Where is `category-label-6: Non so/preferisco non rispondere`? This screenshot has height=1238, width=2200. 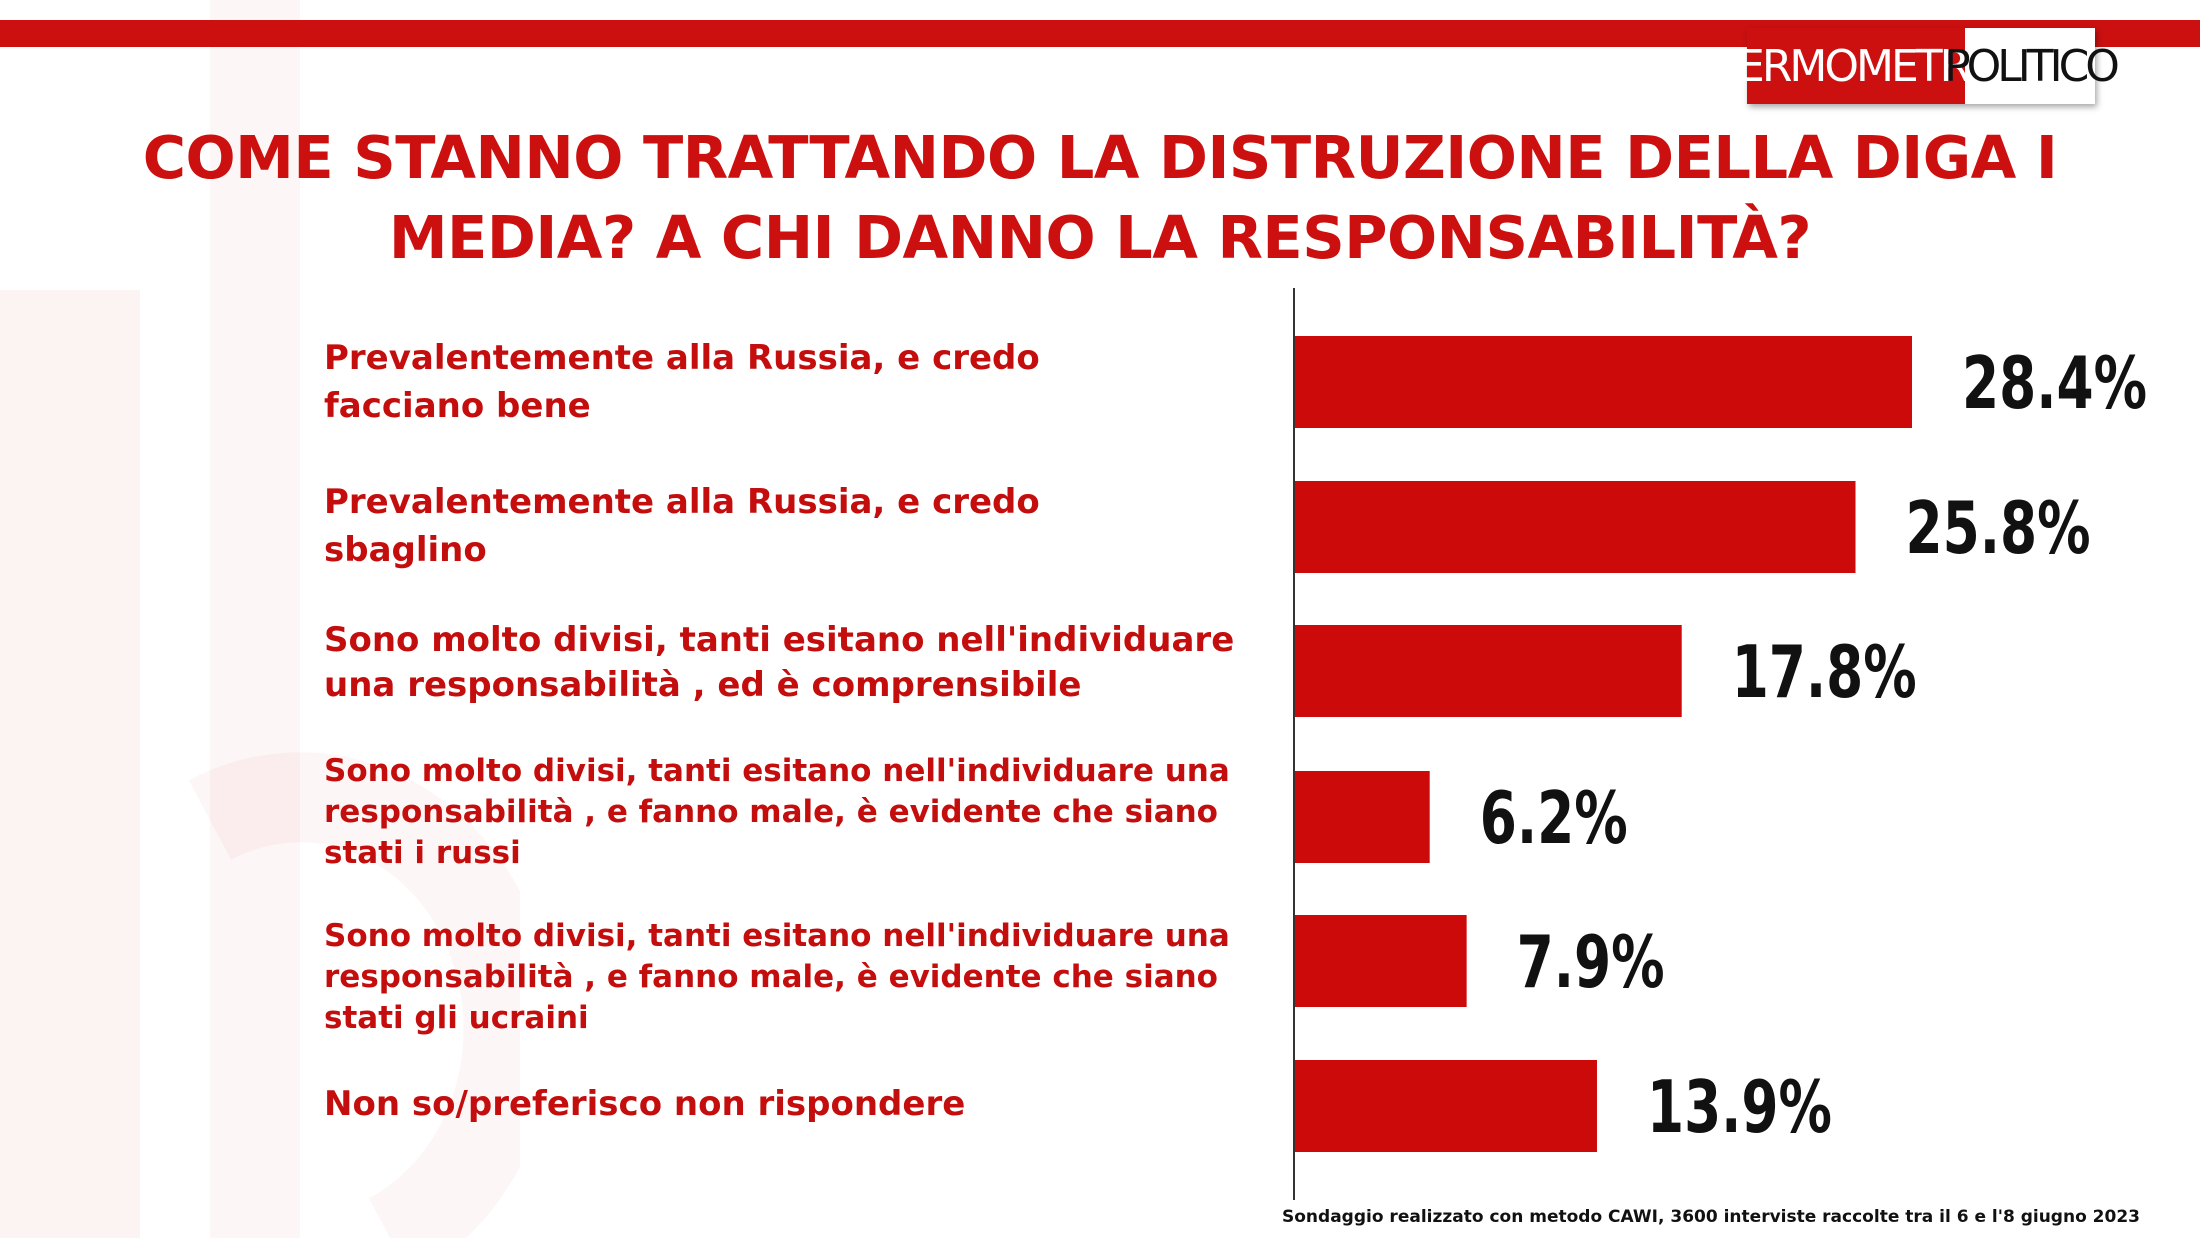
category-label-6: Non so/preferisco non rispondere is located at coordinates (789, 1104).